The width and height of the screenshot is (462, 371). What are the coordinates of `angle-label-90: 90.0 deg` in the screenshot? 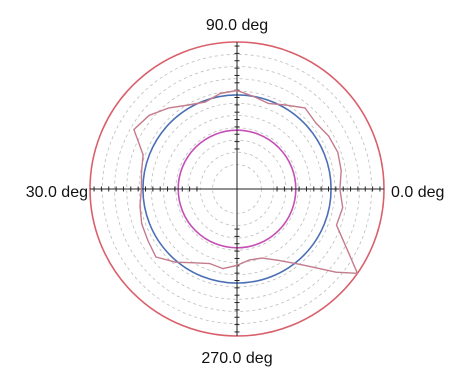 It's located at (237, 25).